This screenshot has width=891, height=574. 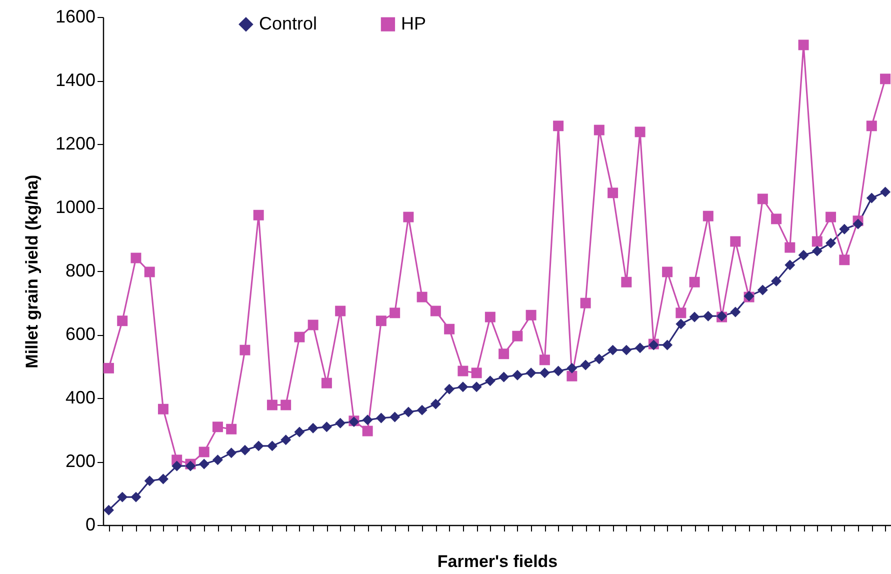 I want to click on legend-label: Control, so click(x=287, y=23).